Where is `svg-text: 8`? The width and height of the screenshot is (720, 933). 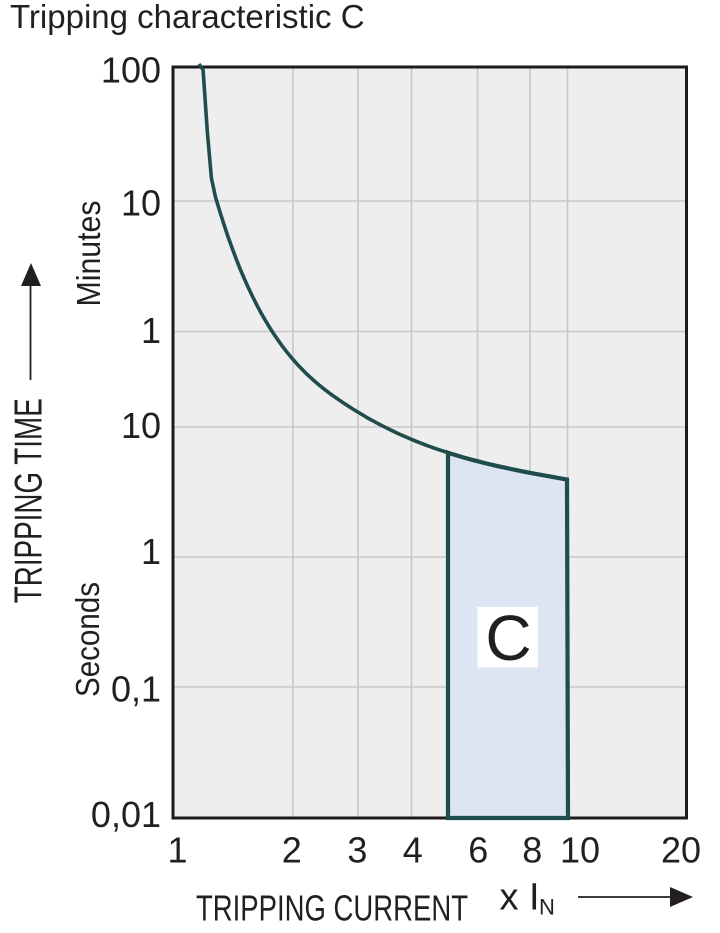 svg-text: 8 is located at coordinates (532, 850).